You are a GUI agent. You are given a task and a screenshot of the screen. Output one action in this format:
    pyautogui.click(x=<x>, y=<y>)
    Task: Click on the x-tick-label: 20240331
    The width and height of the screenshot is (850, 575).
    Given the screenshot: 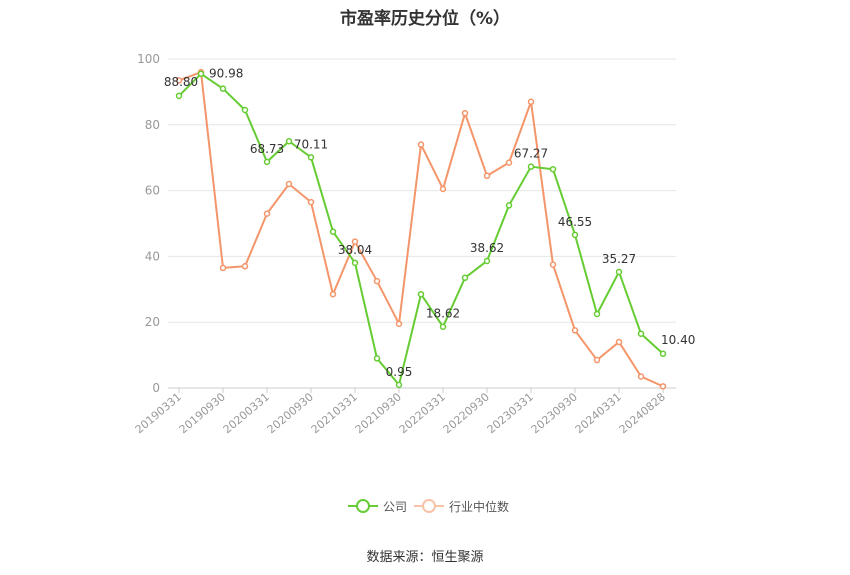 What is the action you would take?
    pyautogui.click(x=598, y=413)
    